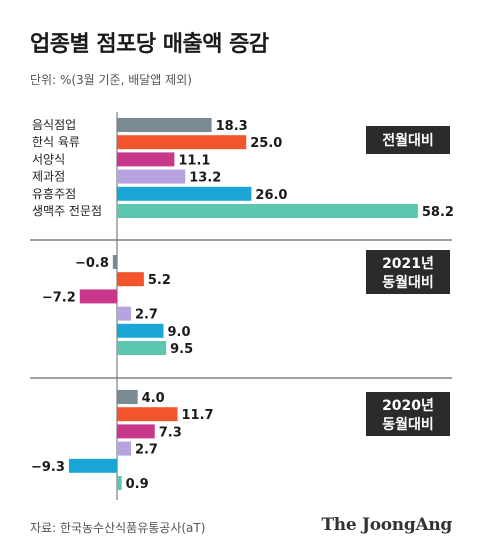 The width and height of the screenshot is (480, 556). Describe the element at coordinates (111, 80) in the screenshot. I see `unit-note: 단위: %(3월 기준, 배달앱 제외)` at that location.